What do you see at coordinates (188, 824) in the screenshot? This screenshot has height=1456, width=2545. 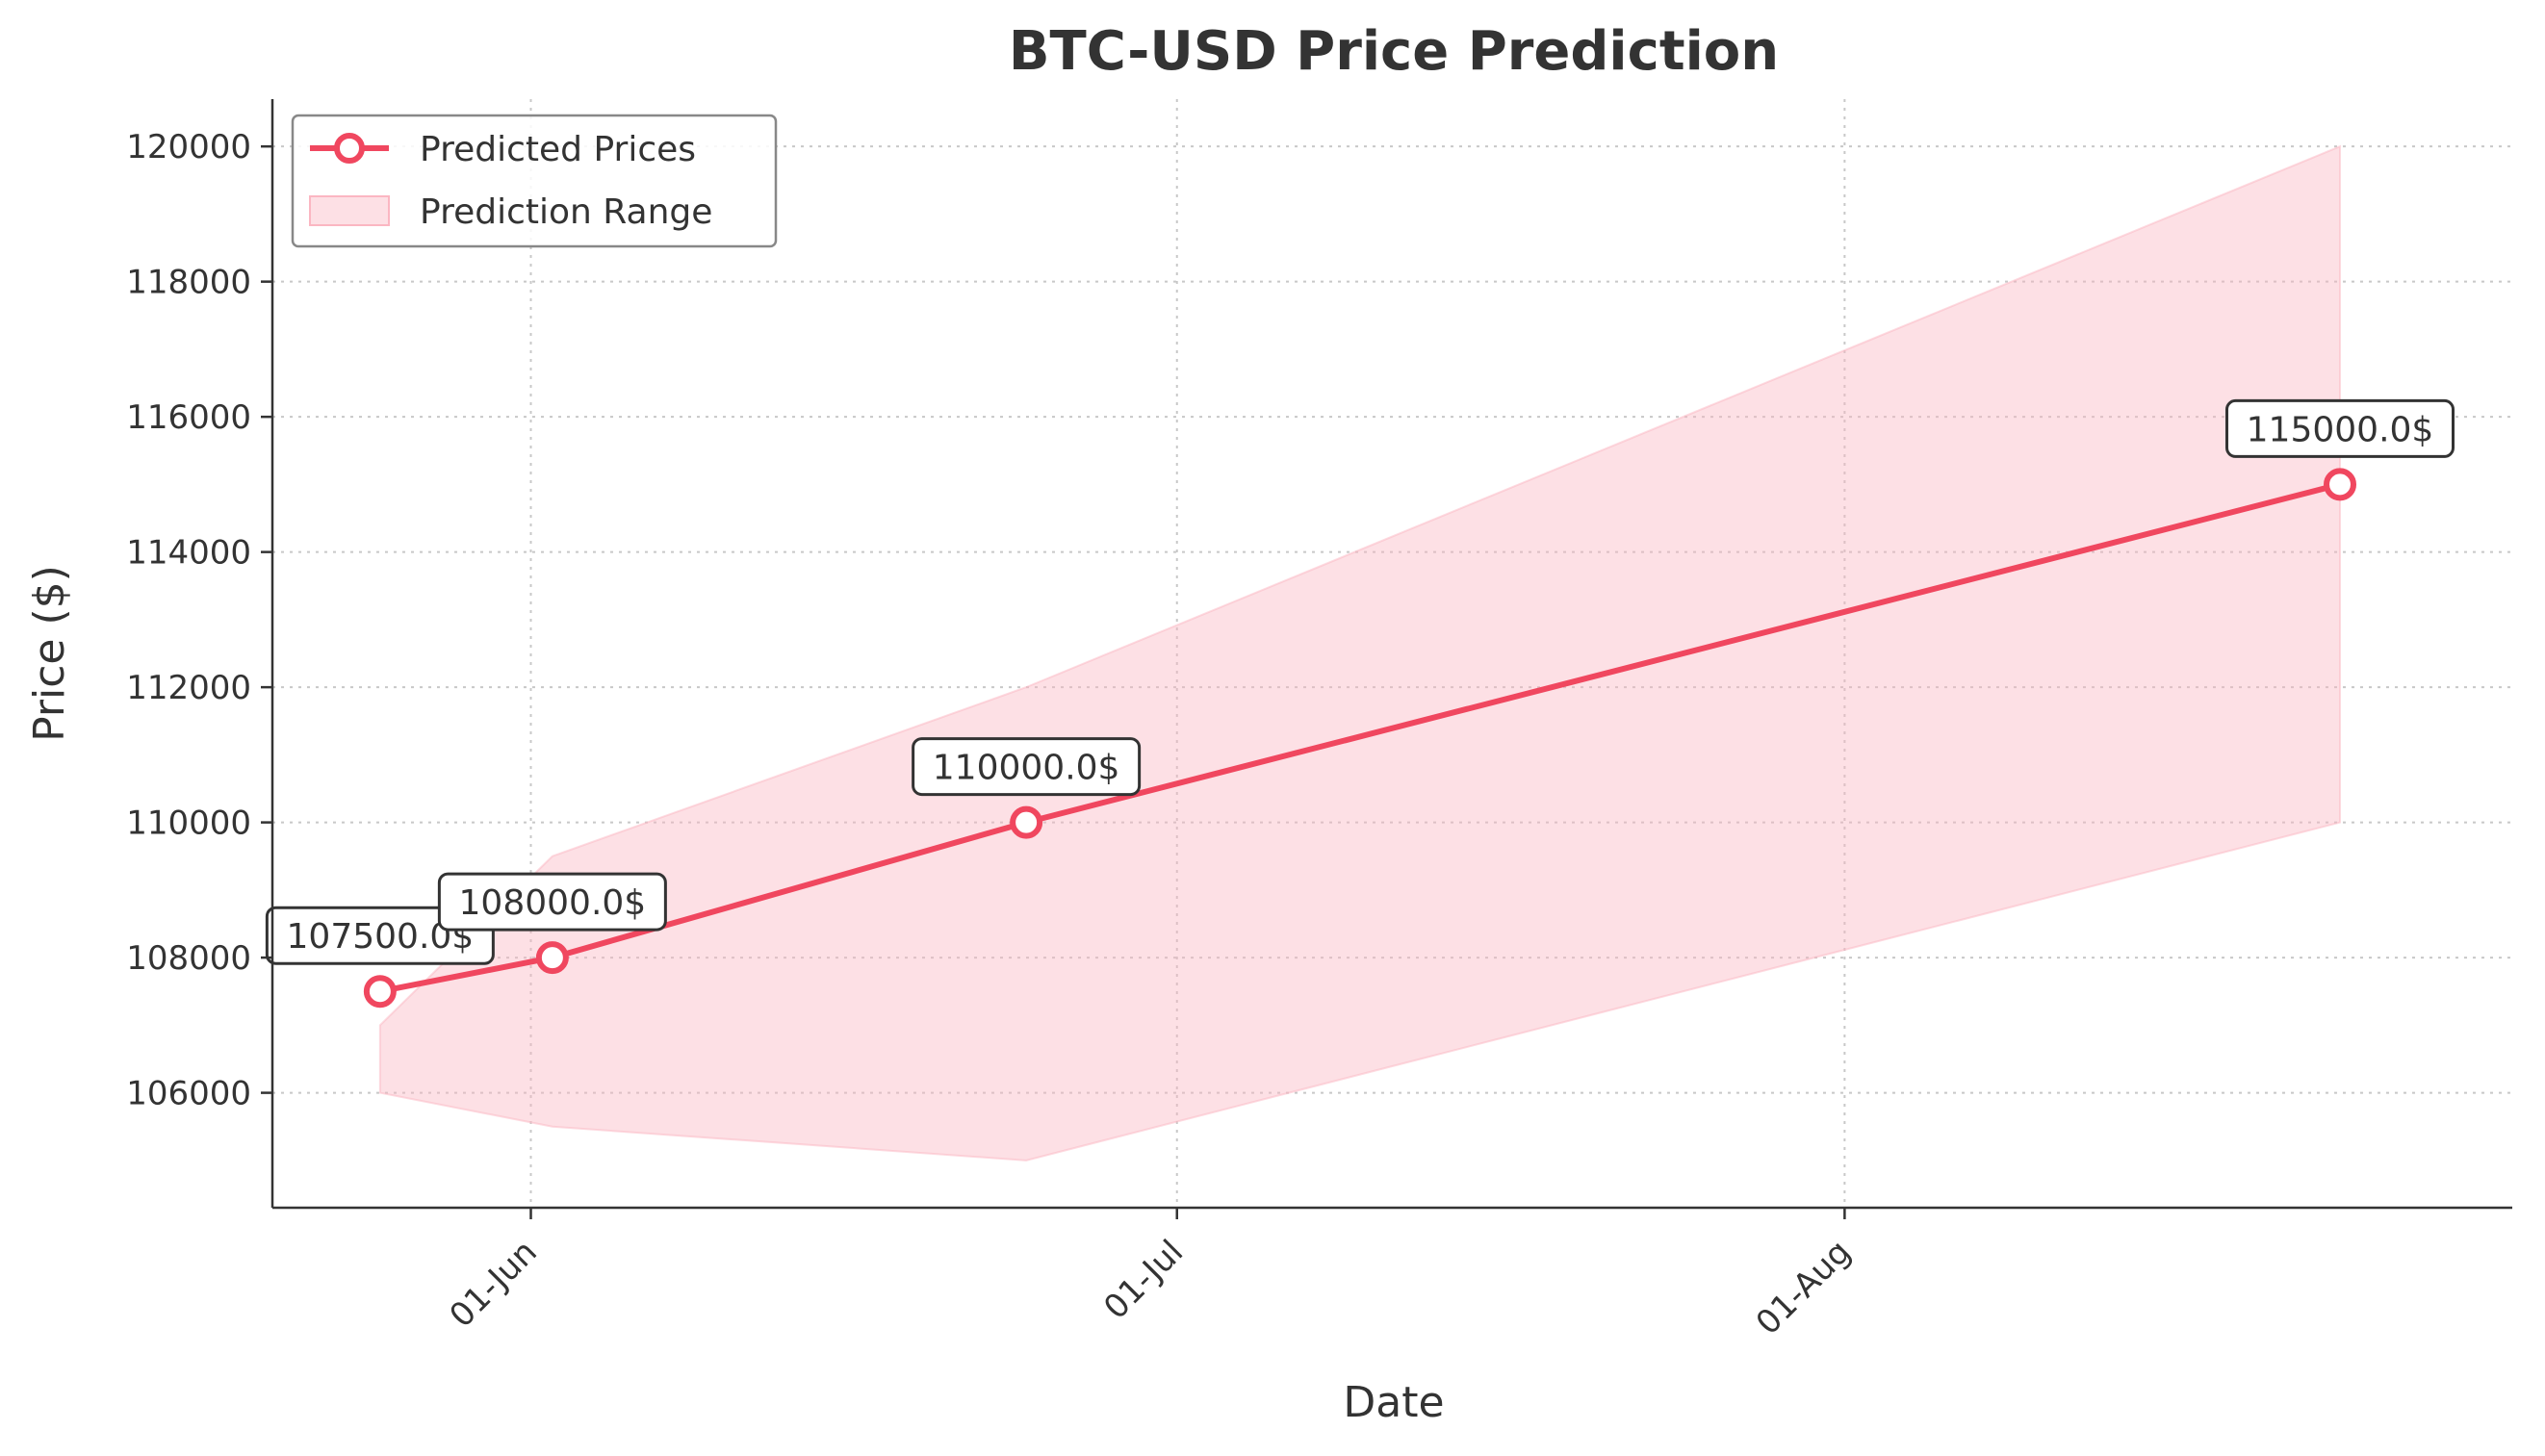 I see `y-tick-label: 110000` at bounding box center [188, 824].